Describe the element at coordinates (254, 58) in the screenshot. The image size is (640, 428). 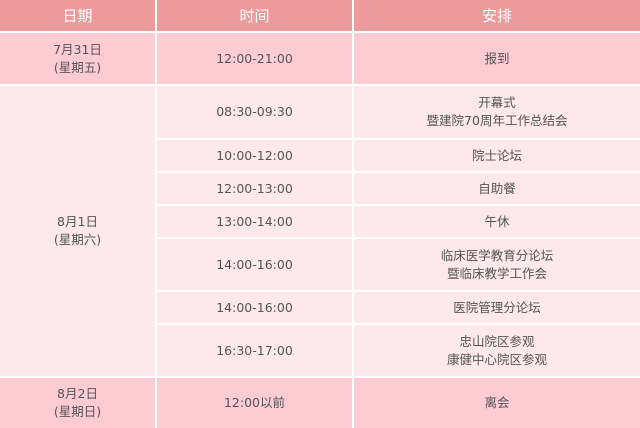
I see `time-cell: 12:00-21:00` at that location.